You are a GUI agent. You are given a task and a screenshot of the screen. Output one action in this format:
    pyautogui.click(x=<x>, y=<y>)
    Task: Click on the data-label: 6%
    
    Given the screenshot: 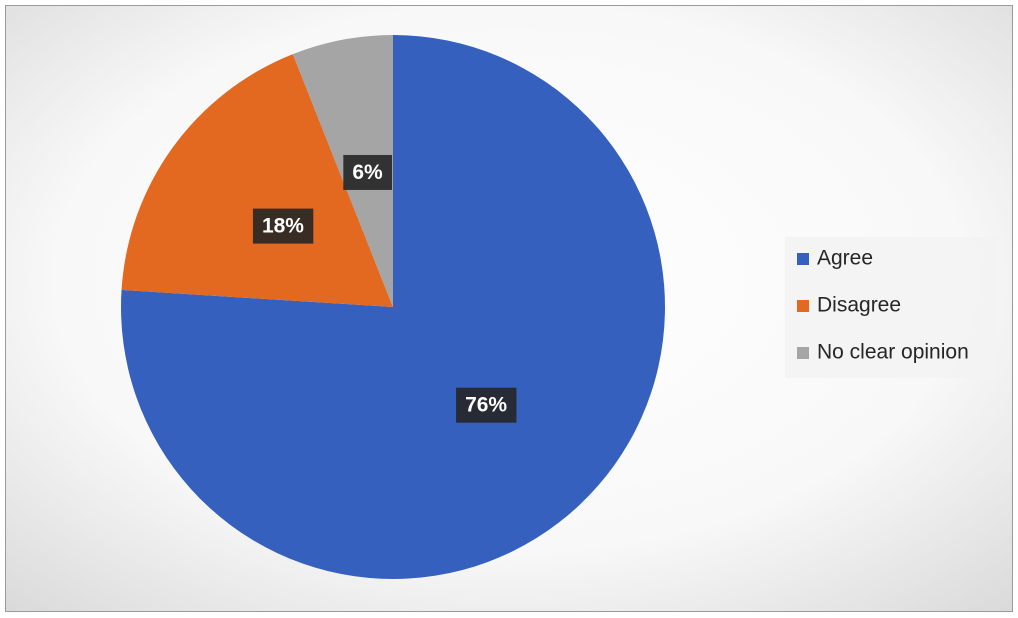 What is the action you would take?
    pyautogui.click(x=367, y=172)
    